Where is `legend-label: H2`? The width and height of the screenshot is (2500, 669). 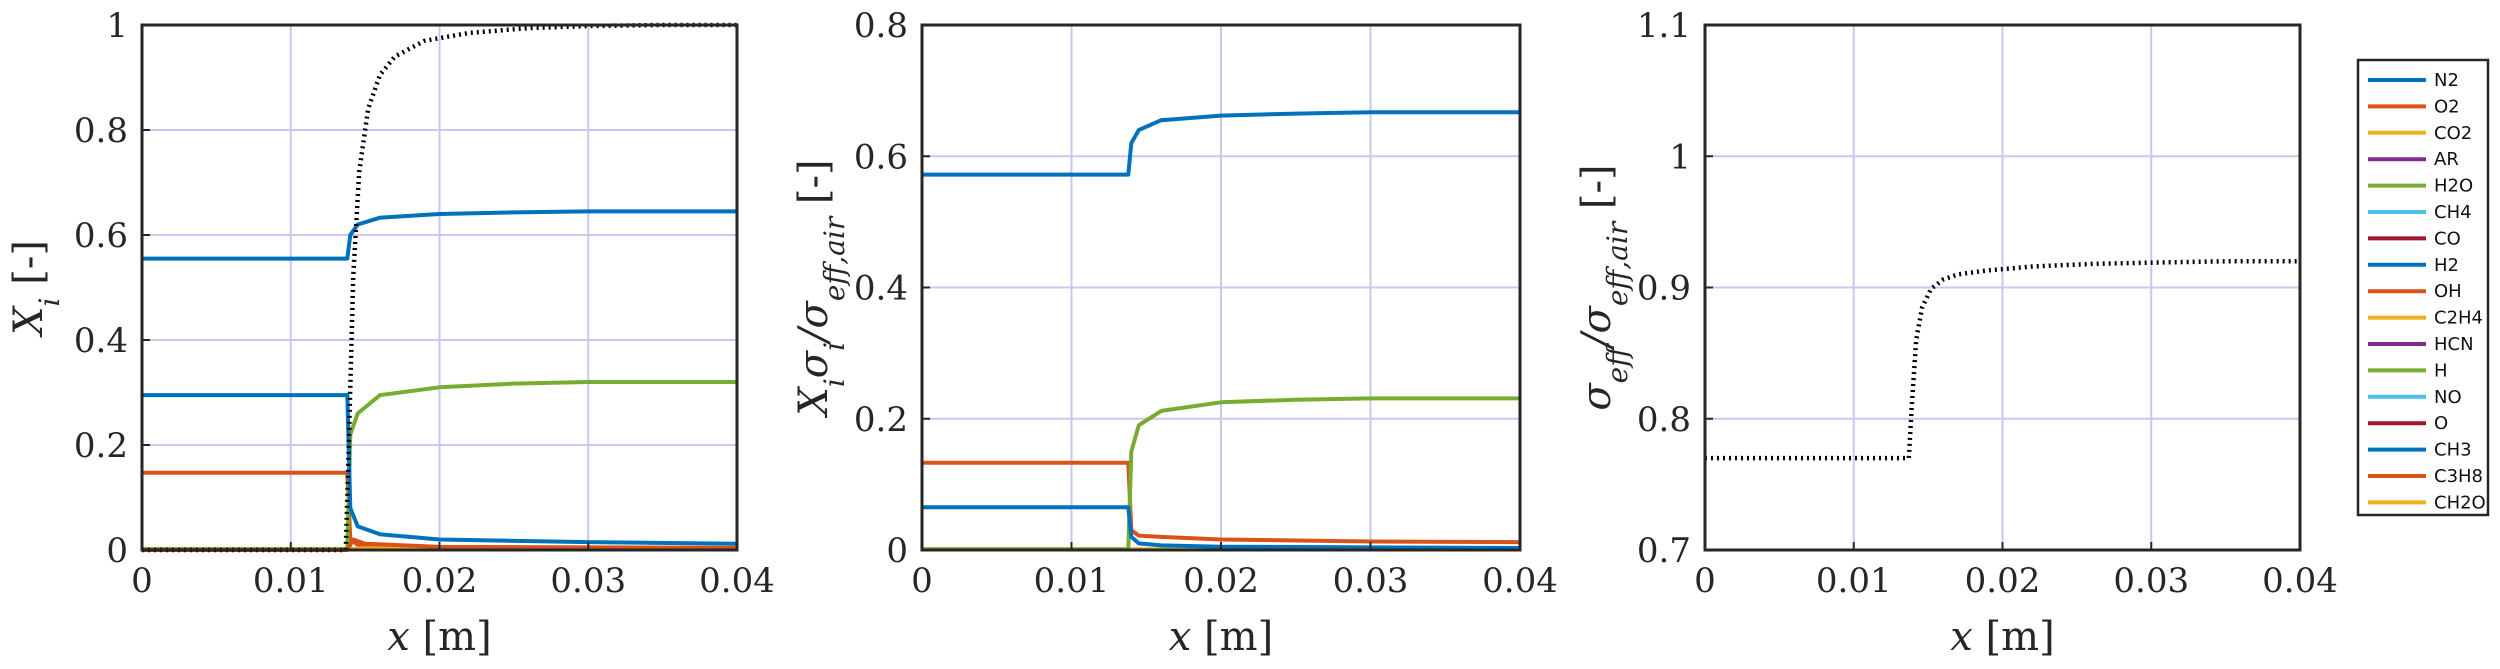 legend-label: H2 is located at coordinates (2446, 265).